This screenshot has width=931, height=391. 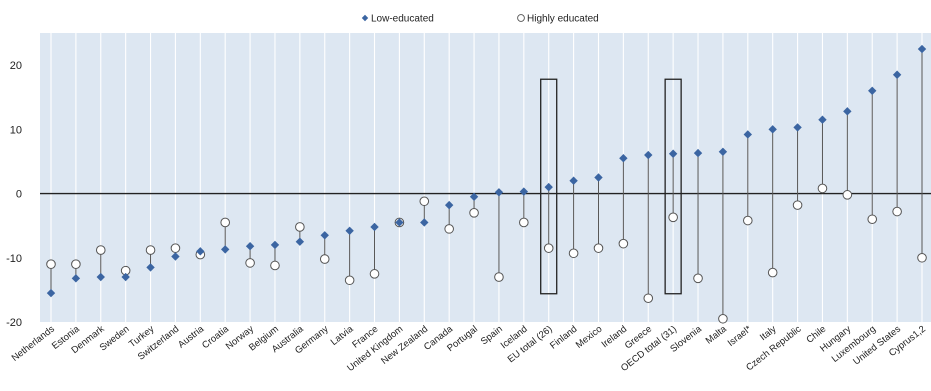 What do you see at coordinates (349, 280) in the screenshot?
I see `point-highly-educated-latvia` at bounding box center [349, 280].